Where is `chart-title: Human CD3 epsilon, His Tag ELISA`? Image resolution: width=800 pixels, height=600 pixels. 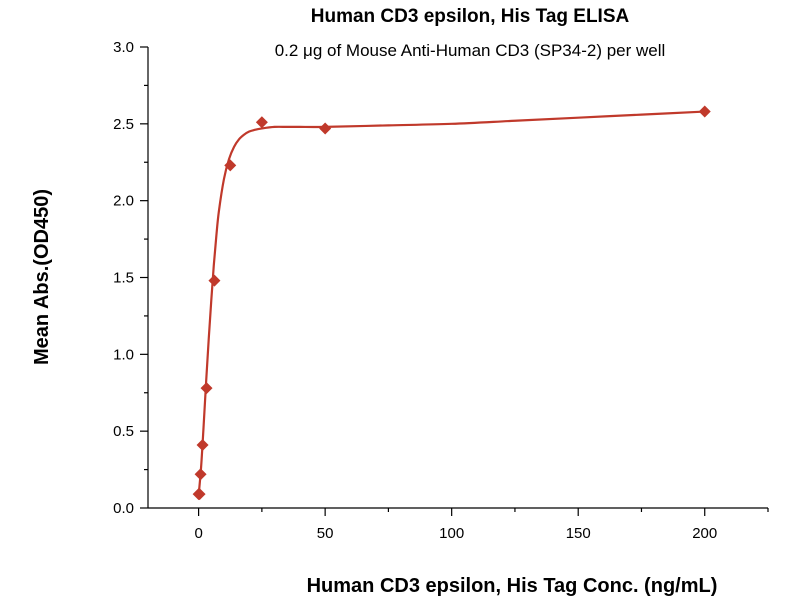 chart-title: Human CD3 epsilon, His Tag ELISA is located at coordinates (470, 16).